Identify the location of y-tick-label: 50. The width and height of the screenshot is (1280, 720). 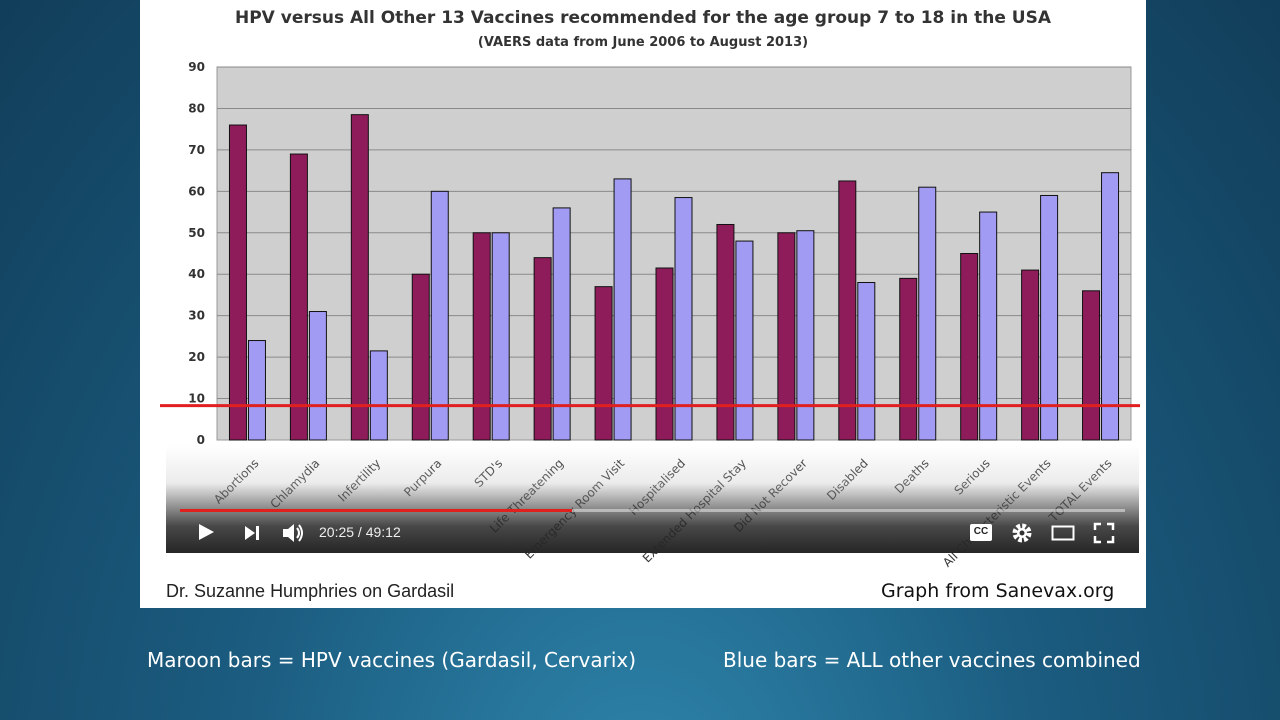
(196, 233).